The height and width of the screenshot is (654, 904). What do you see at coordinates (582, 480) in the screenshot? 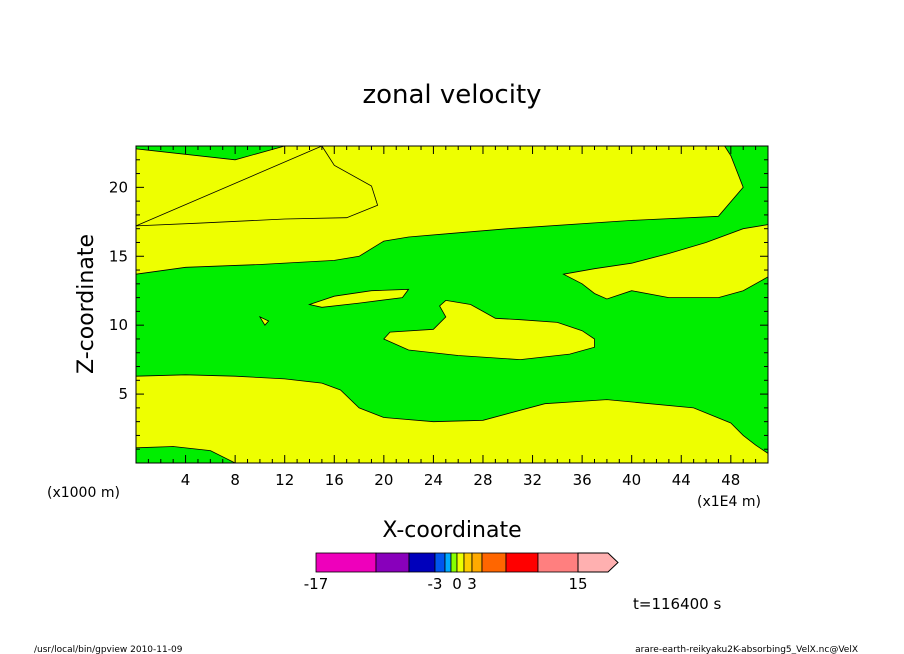
I see `x-tick-label: 36` at bounding box center [582, 480].